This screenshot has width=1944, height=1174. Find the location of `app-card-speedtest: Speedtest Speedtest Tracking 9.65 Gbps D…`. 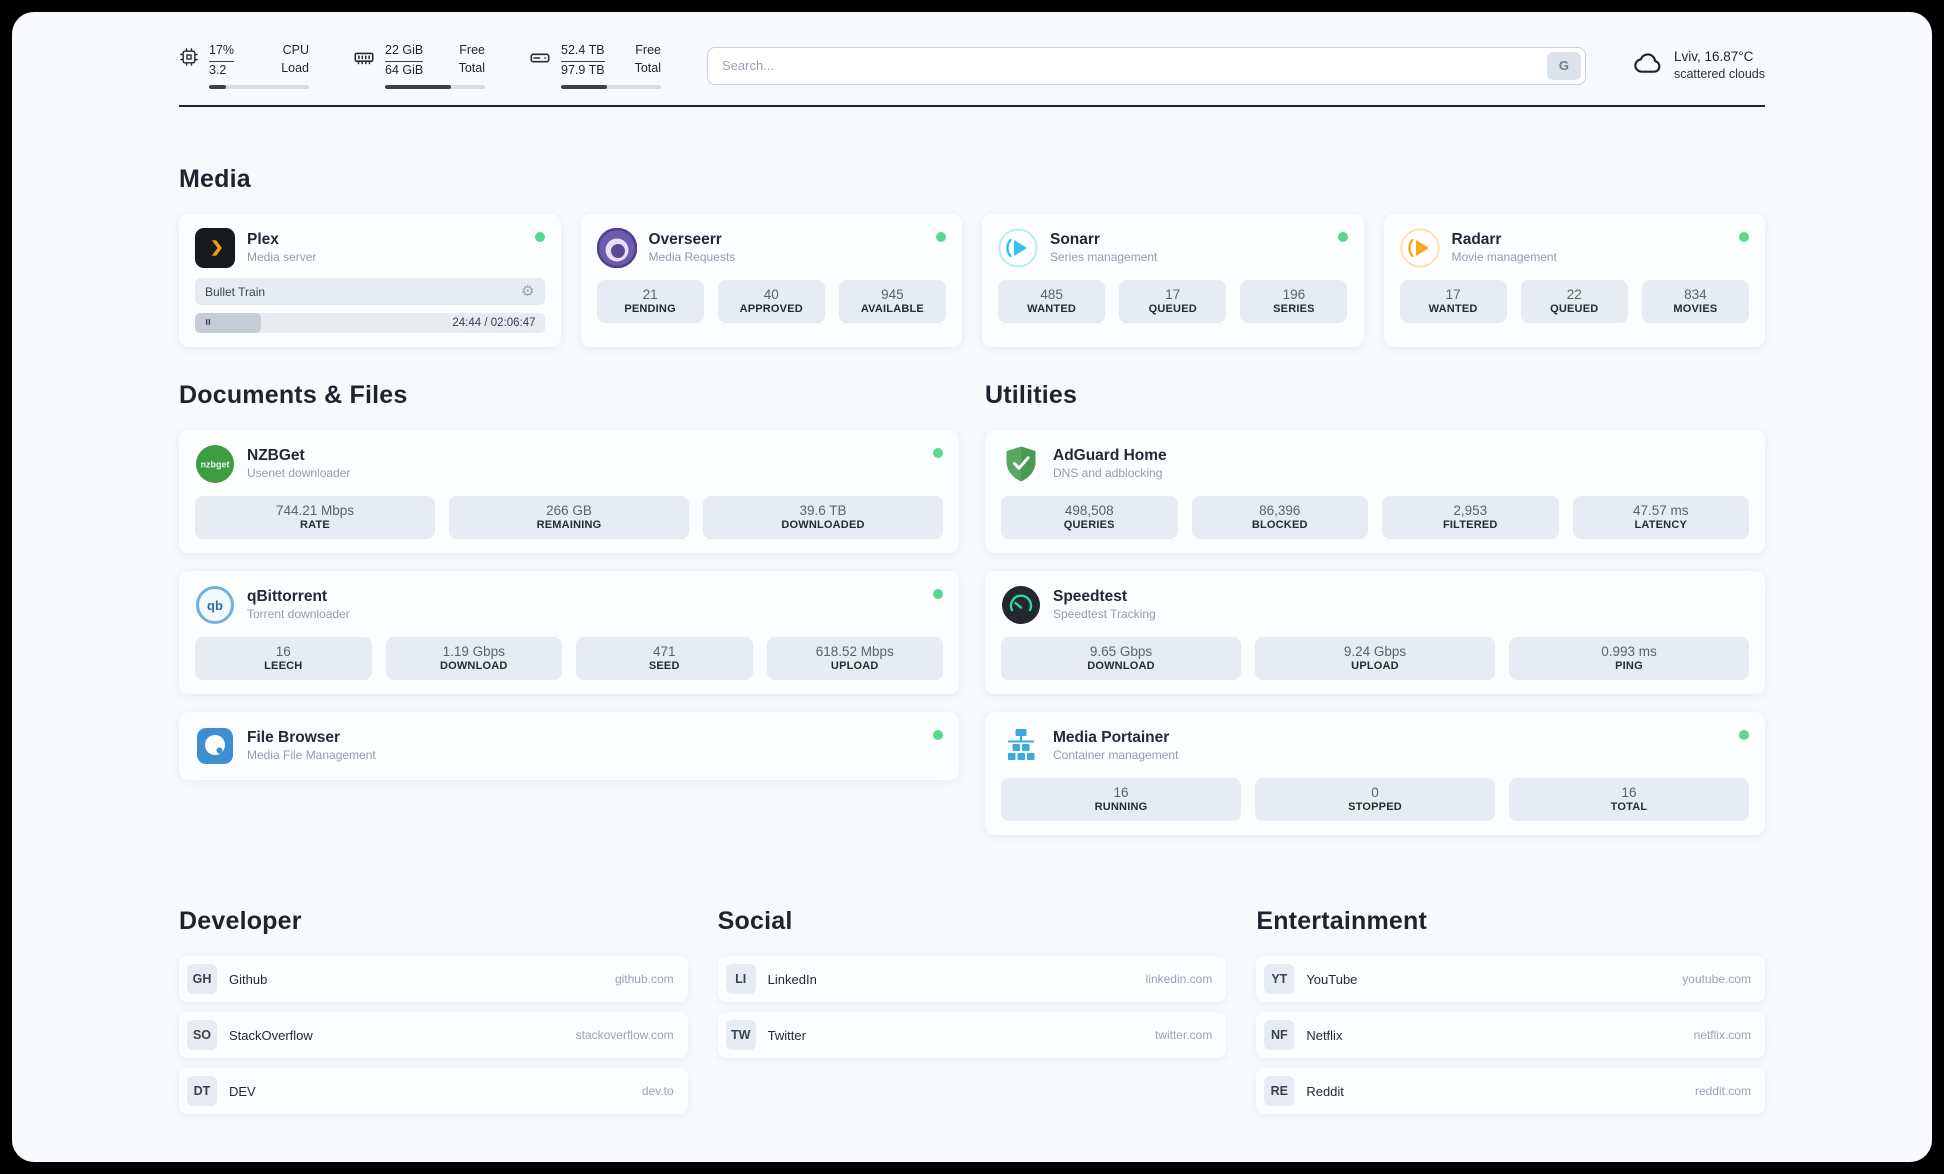

app-card-speedtest: Speedtest Speedtest Tracking 9.65 Gbps D… is located at coordinates (1375, 632).